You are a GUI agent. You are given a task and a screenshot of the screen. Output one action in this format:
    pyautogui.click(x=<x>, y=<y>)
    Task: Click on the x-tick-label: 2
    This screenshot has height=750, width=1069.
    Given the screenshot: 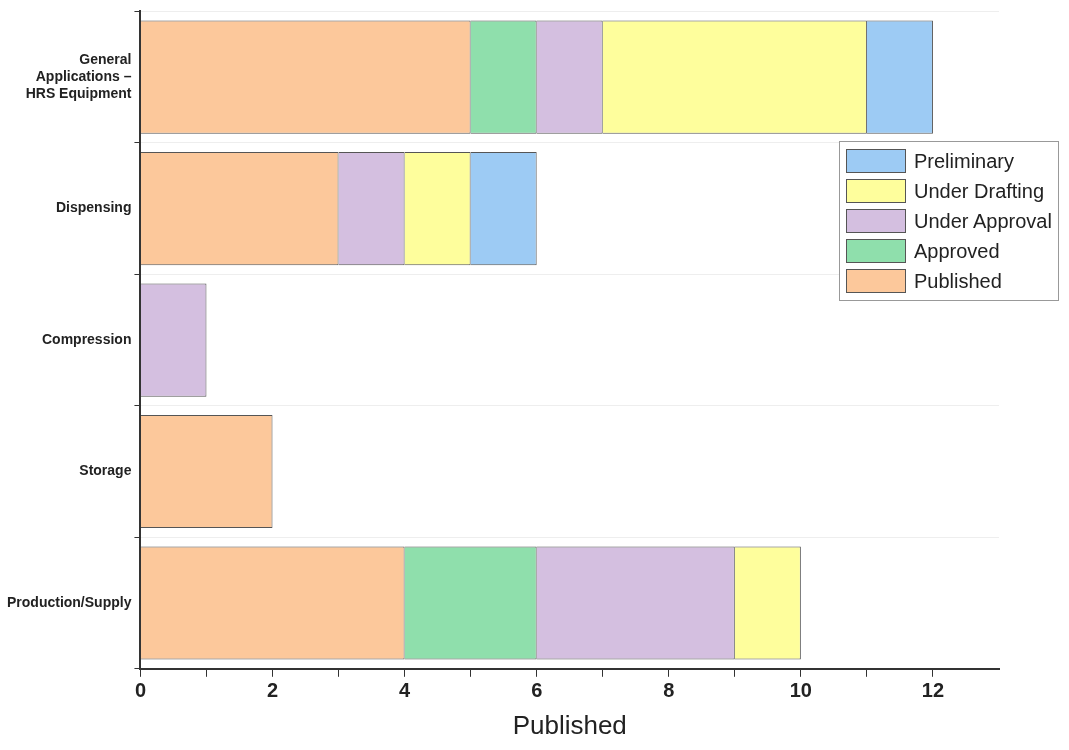 What is the action you would take?
    pyautogui.click(x=272, y=690)
    